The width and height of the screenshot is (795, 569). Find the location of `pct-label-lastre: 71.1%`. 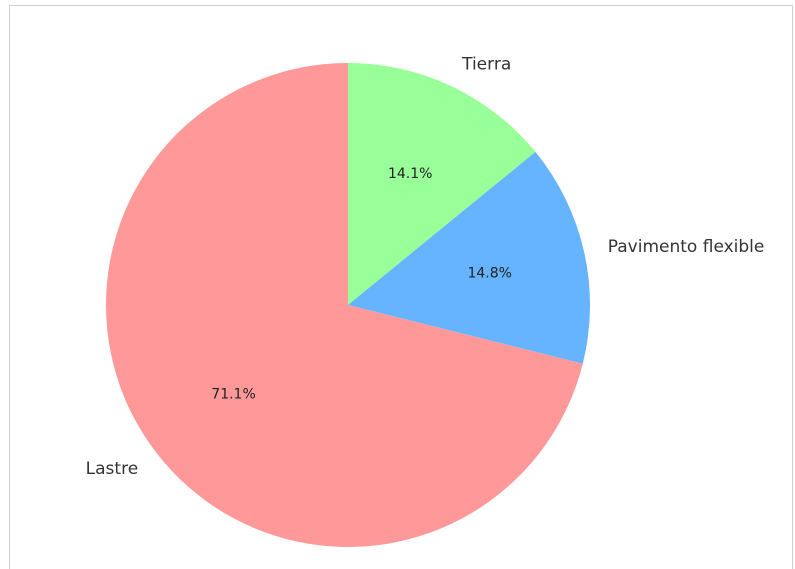

pct-label-lastre: 71.1% is located at coordinates (233, 394).